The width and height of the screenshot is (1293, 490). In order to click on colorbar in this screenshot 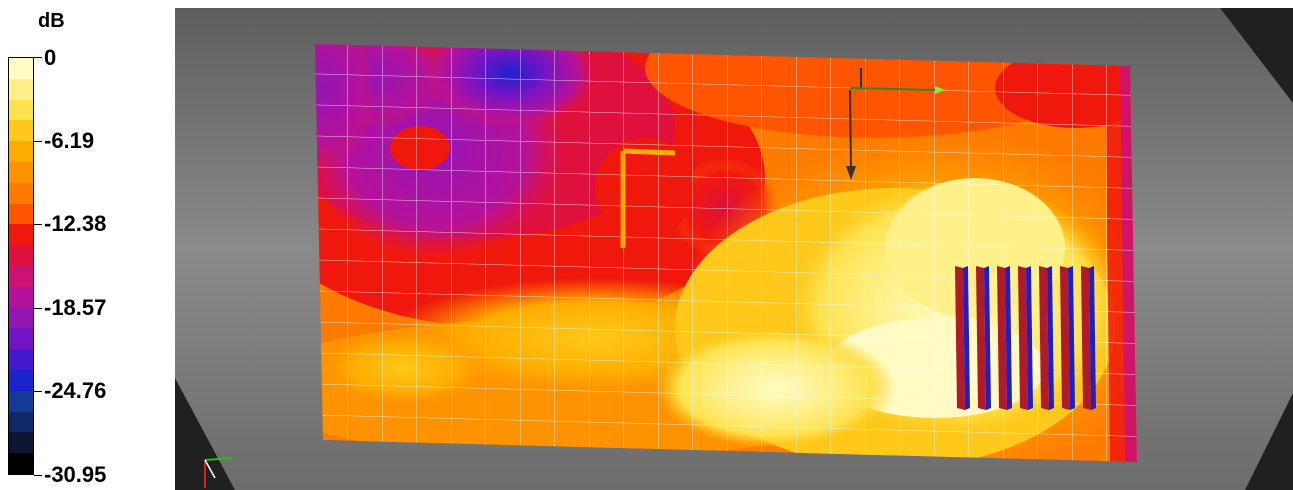, I will do `click(21, 266)`.